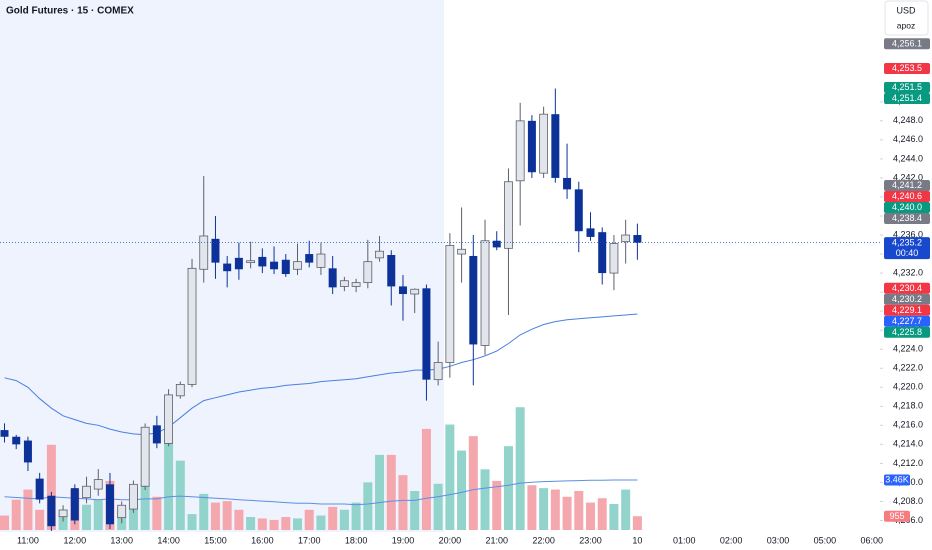 The width and height of the screenshot is (932, 550). What do you see at coordinates (28, 540) in the screenshot?
I see `x-tick-label: 11:00` at bounding box center [28, 540].